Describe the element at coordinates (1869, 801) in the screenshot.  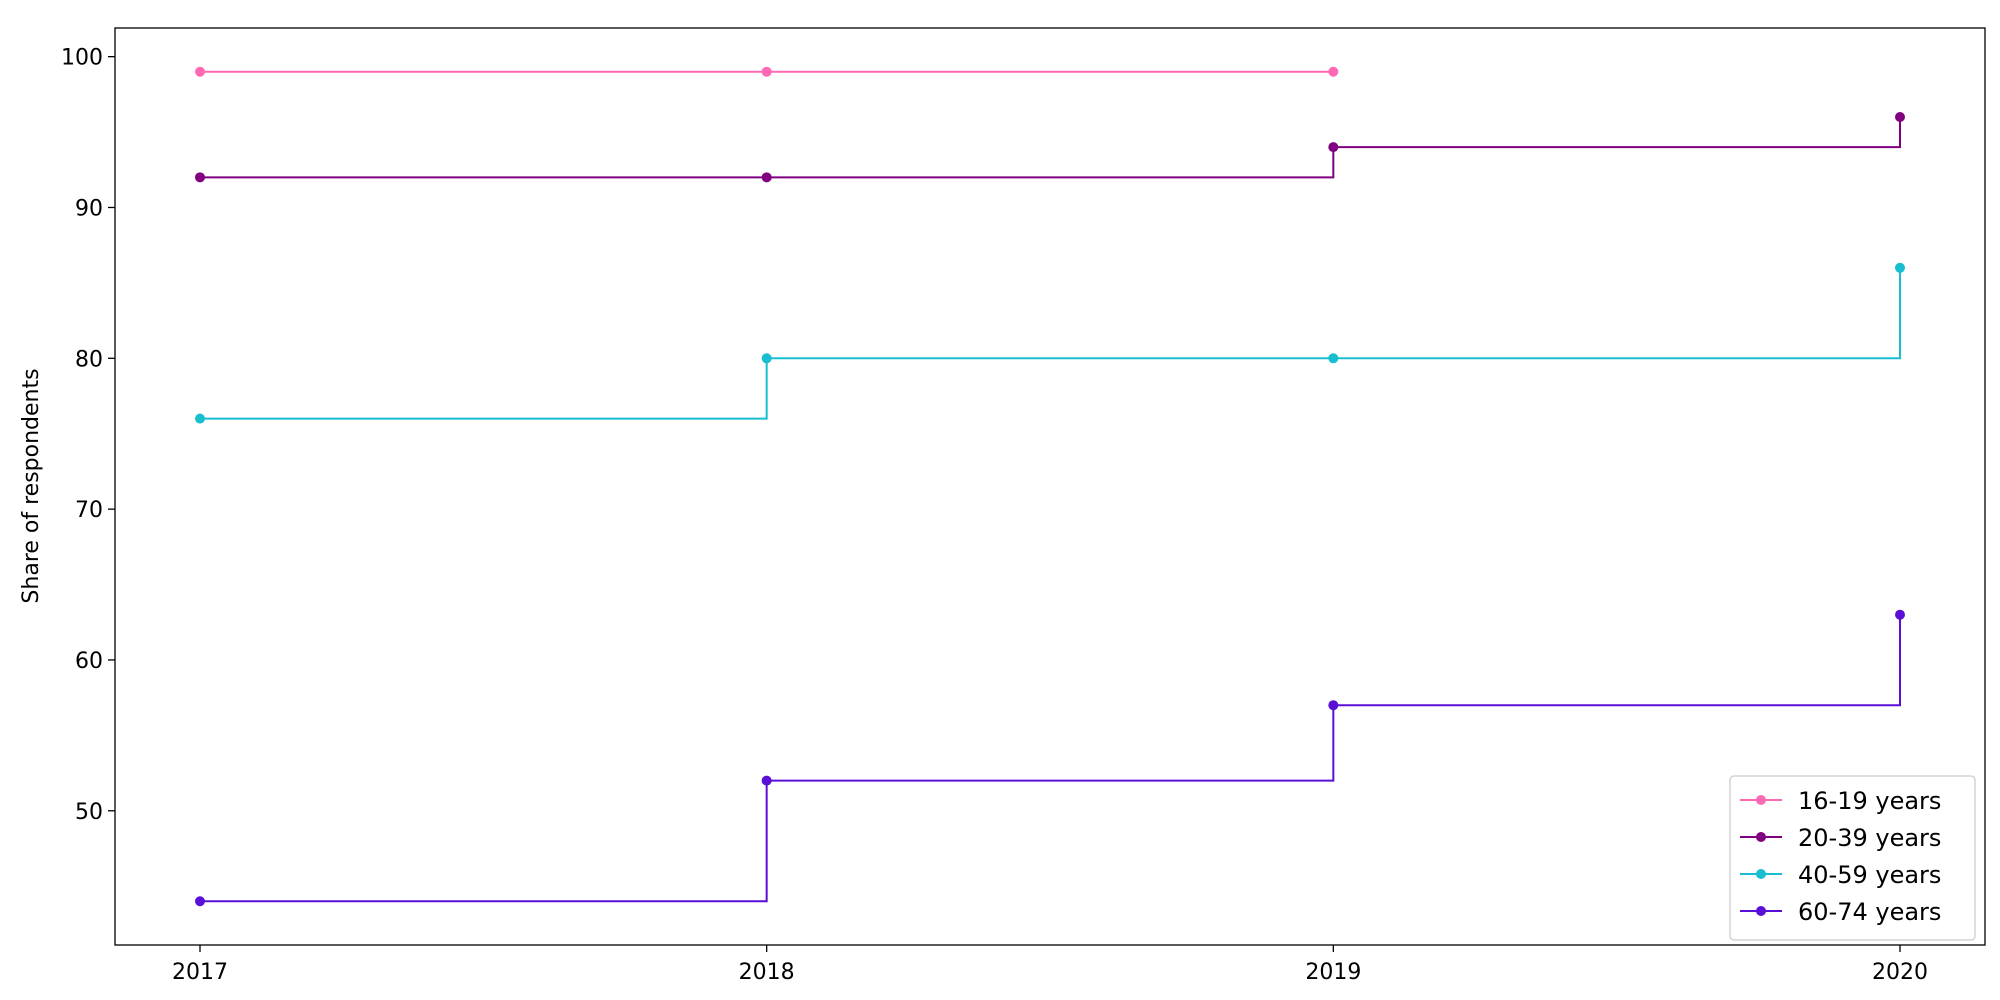
I see `legend-label: 16-19 years` at that location.